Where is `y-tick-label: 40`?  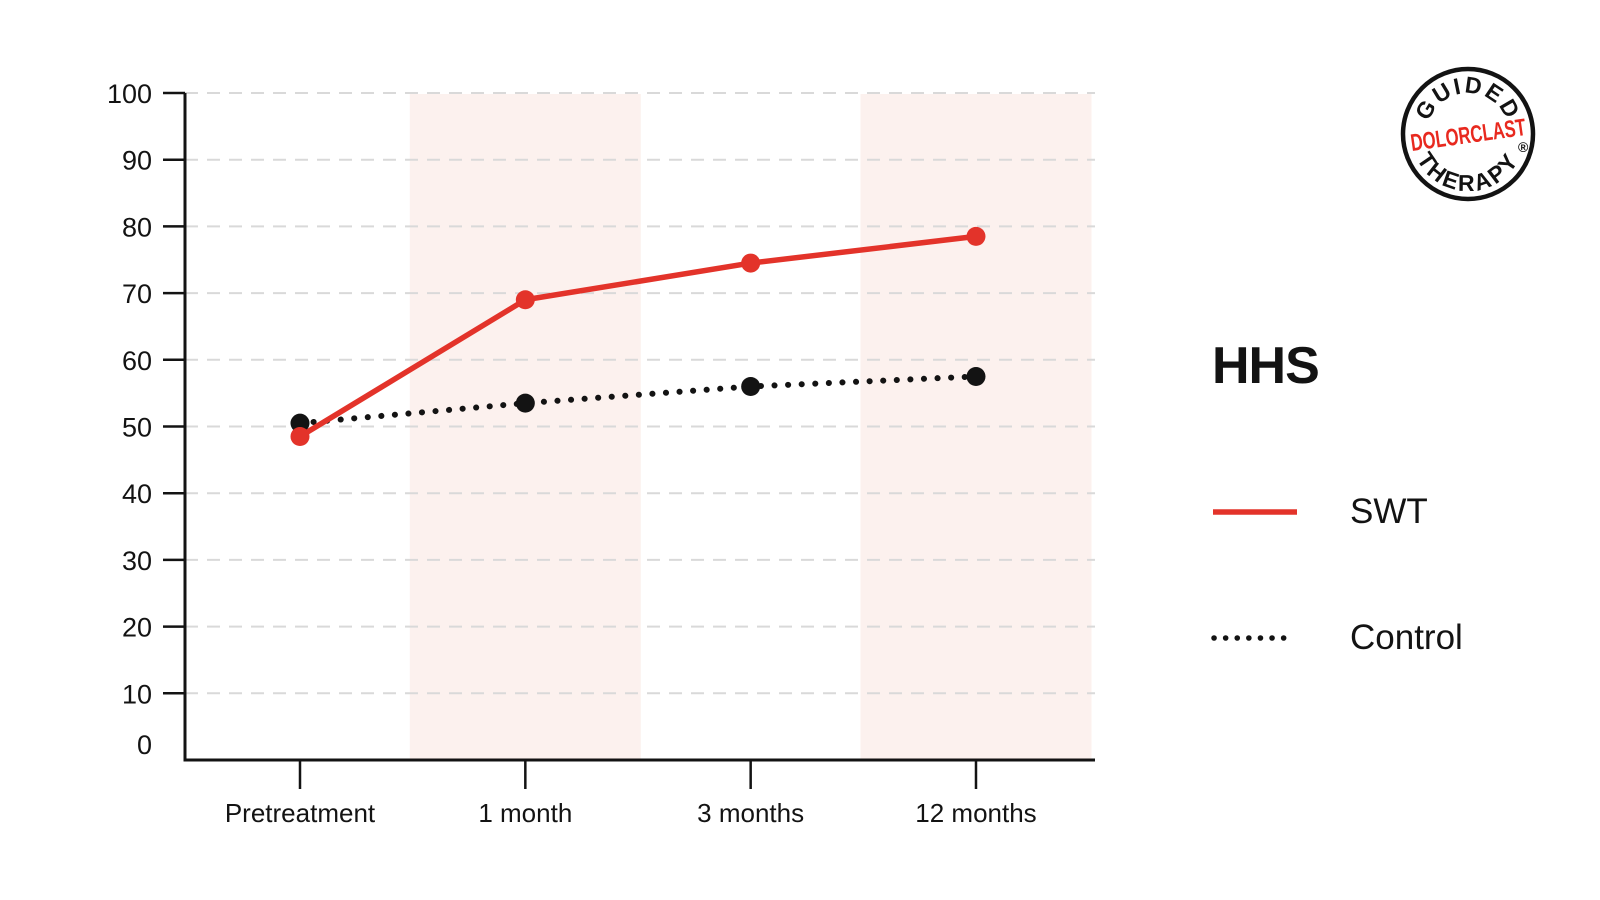 y-tick-label: 40 is located at coordinates (137, 494).